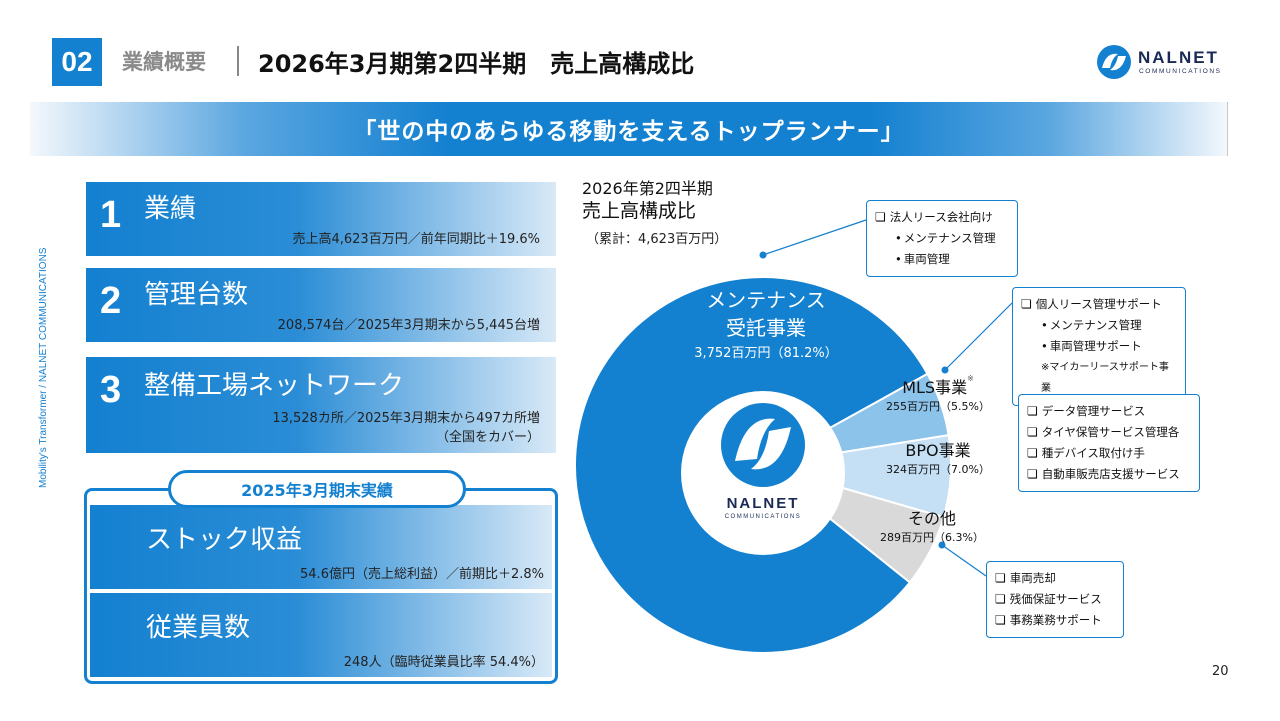 The image size is (1280, 721). What do you see at coordinates (938, 469) in the screenshot?
I see `slice-value: 324百万円（7.0%）` at bounding box center [938, 469].